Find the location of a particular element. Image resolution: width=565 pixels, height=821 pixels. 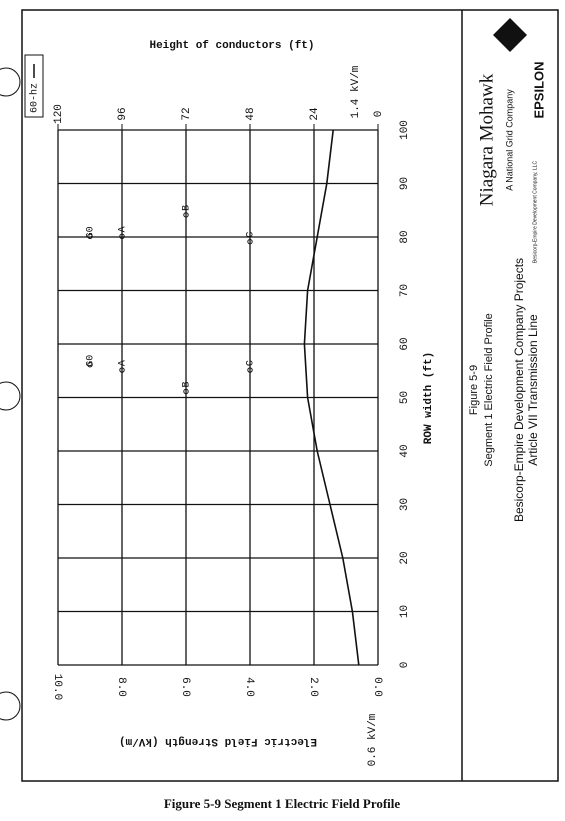

y-tick-label: 2.0 is located at coordinates (313, 687).